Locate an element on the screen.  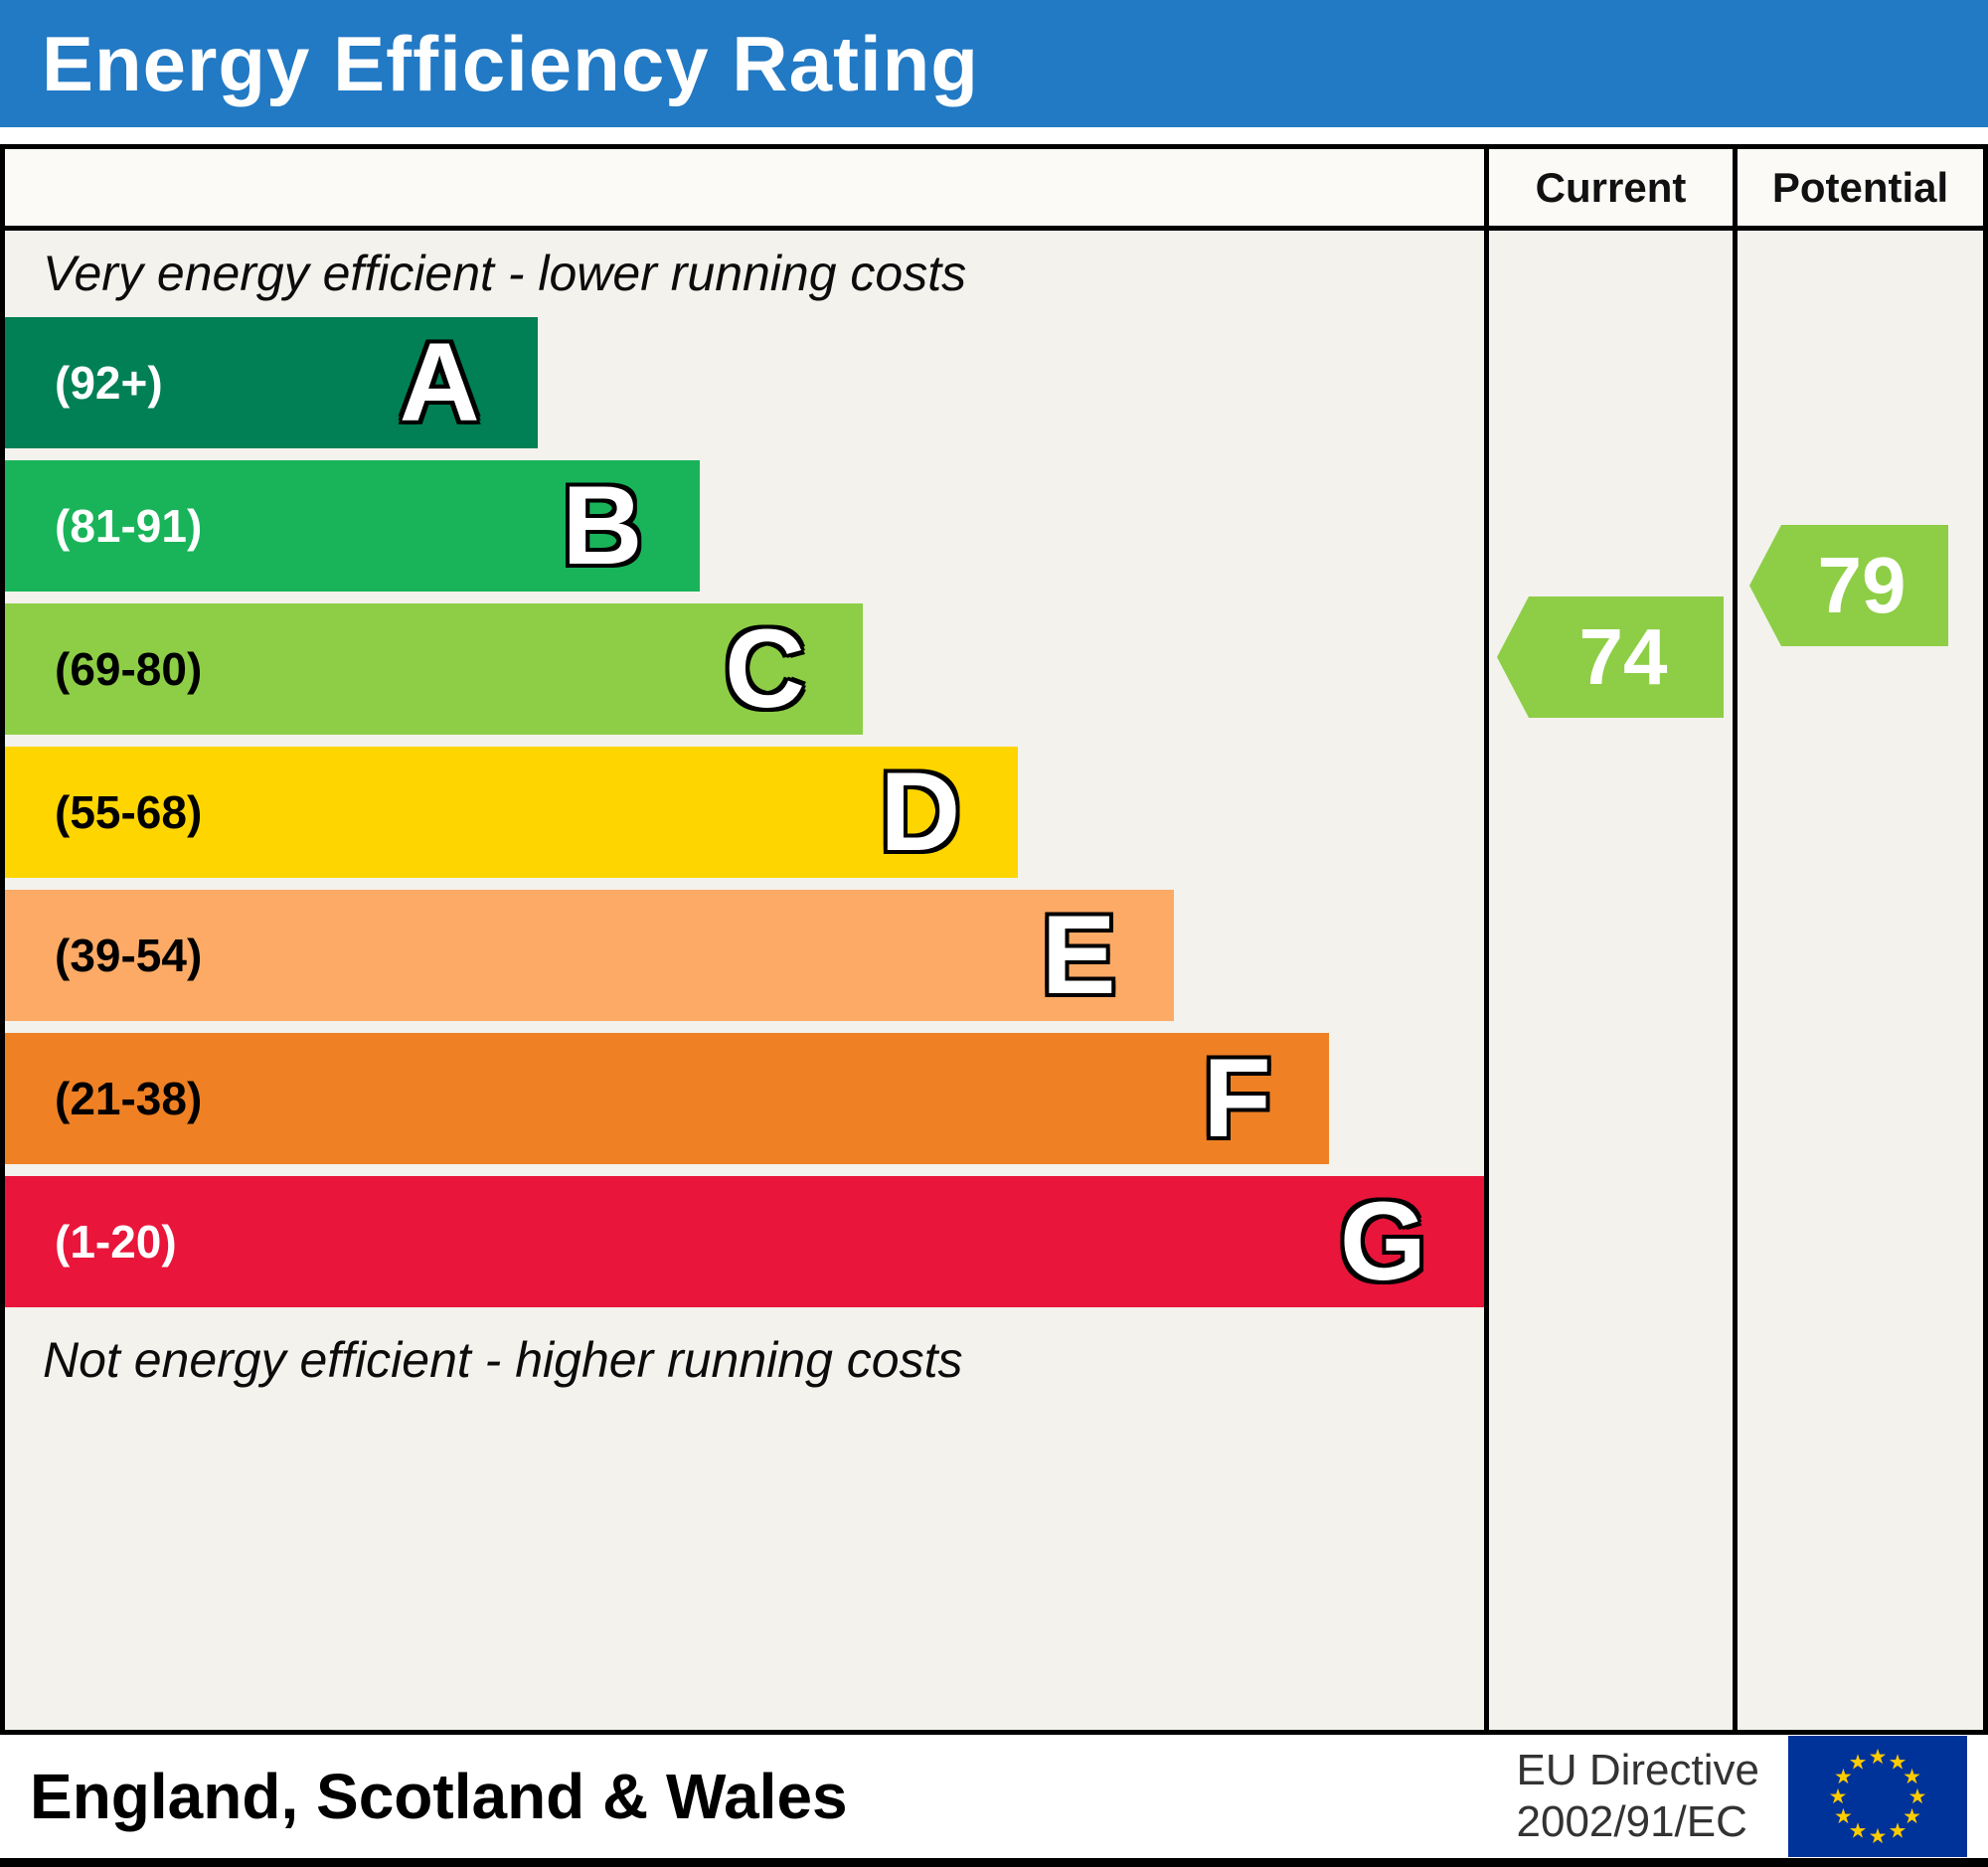
eu-flag-icon: ★ ★ ★ ★ ★ ★ ★ ★ ★ ★ ★ ★ is located at coordinates (1877, 1796).